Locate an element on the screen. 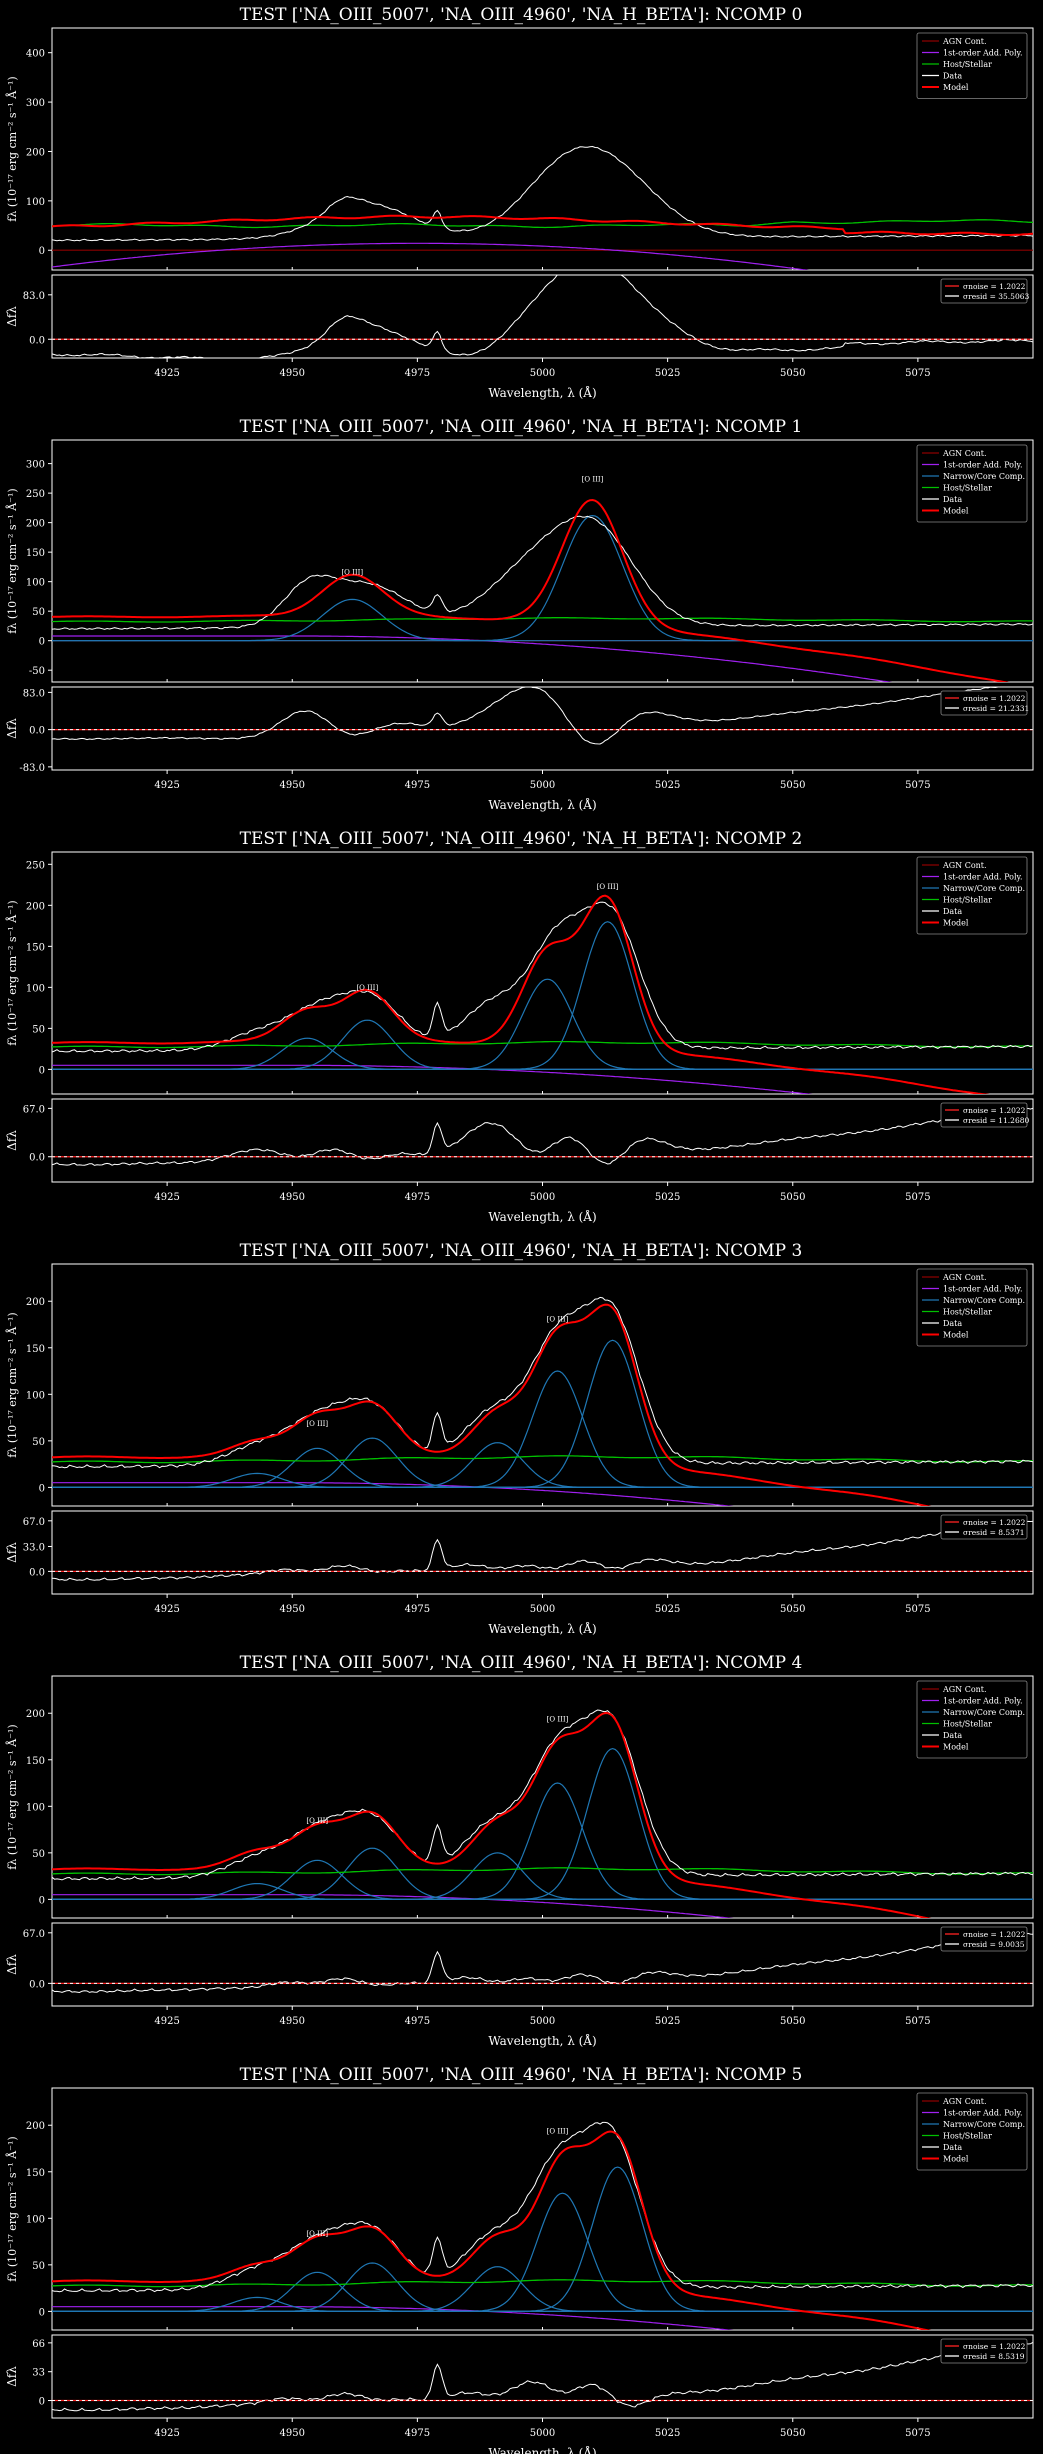 The image size is (1043, 2454). sigma-resid-label: σresid = 11.2680 is located at coordinates (996, 1120).